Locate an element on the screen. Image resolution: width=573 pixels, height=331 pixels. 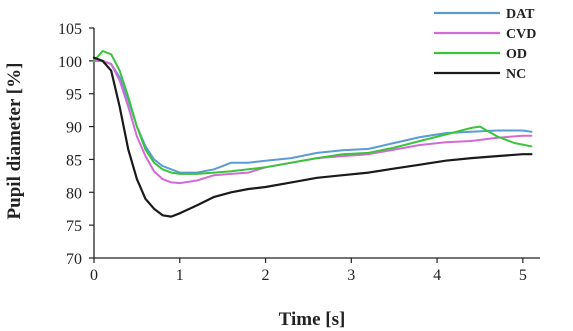
legend-label-dat: DAT is located at coordinates (520, 14).